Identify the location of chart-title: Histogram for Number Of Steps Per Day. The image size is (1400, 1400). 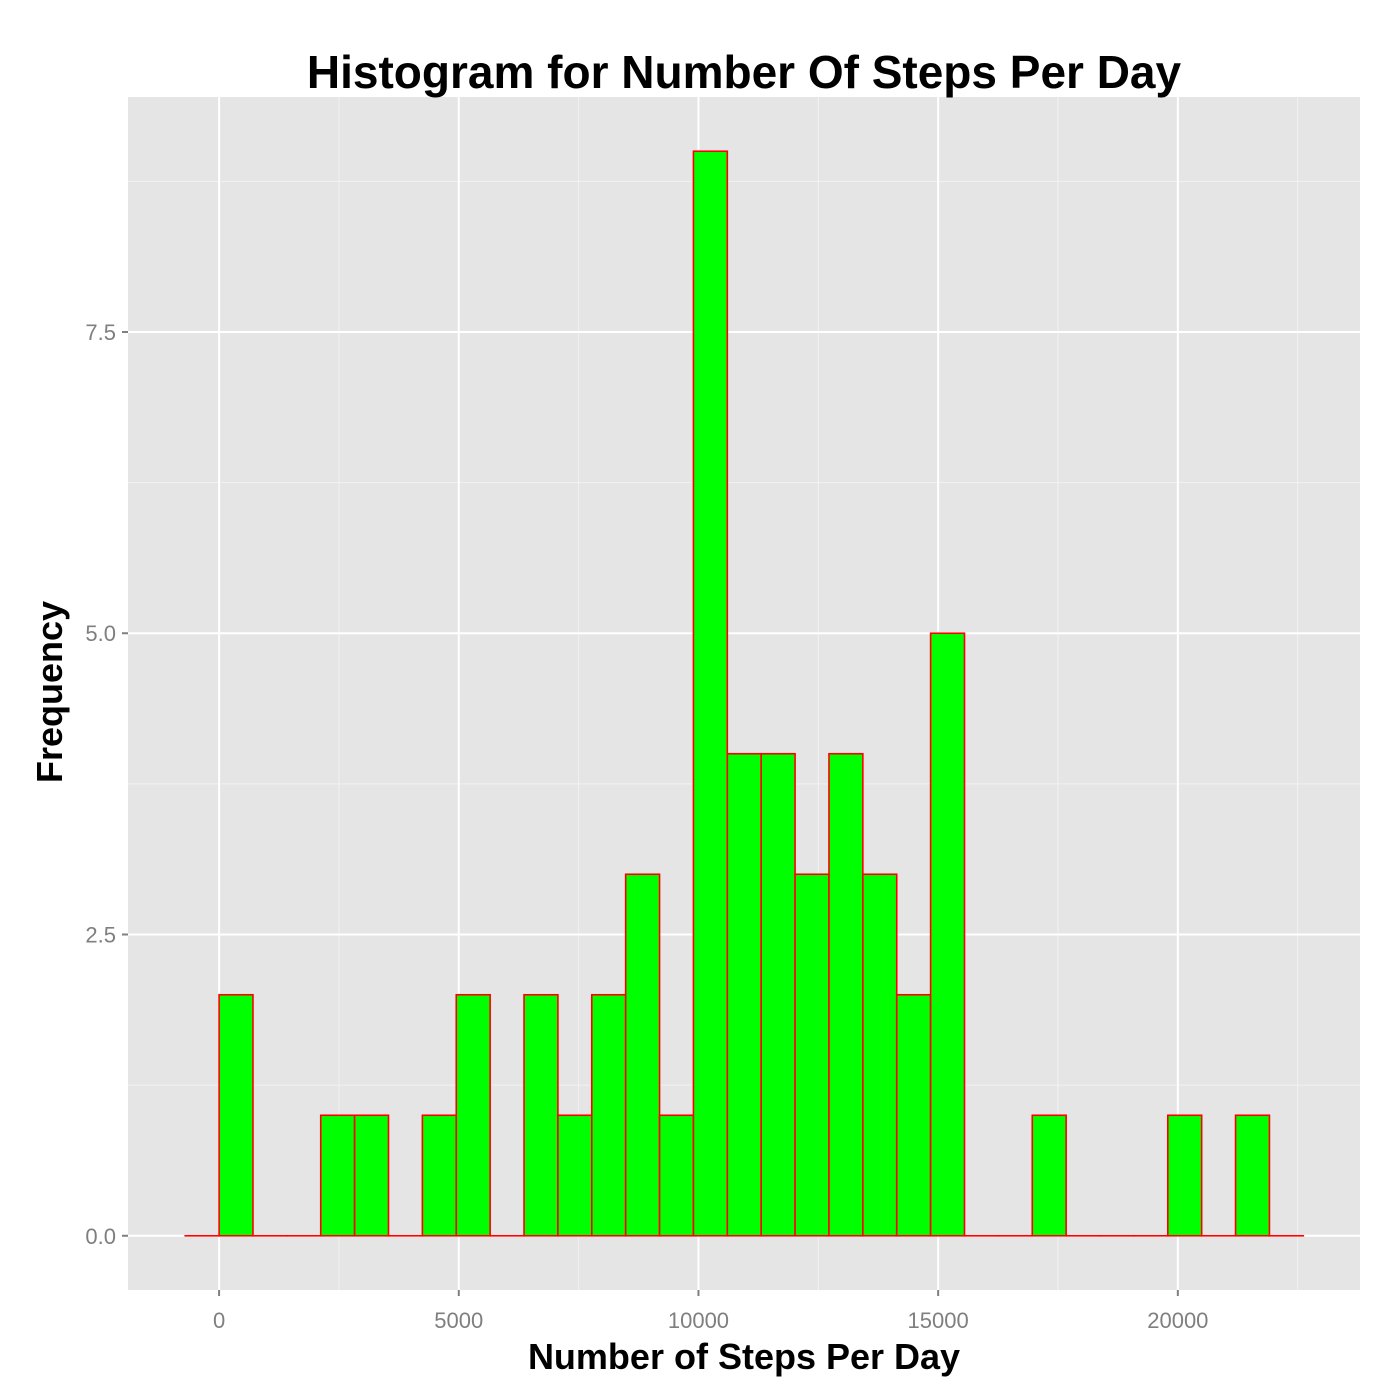
(744, 72).